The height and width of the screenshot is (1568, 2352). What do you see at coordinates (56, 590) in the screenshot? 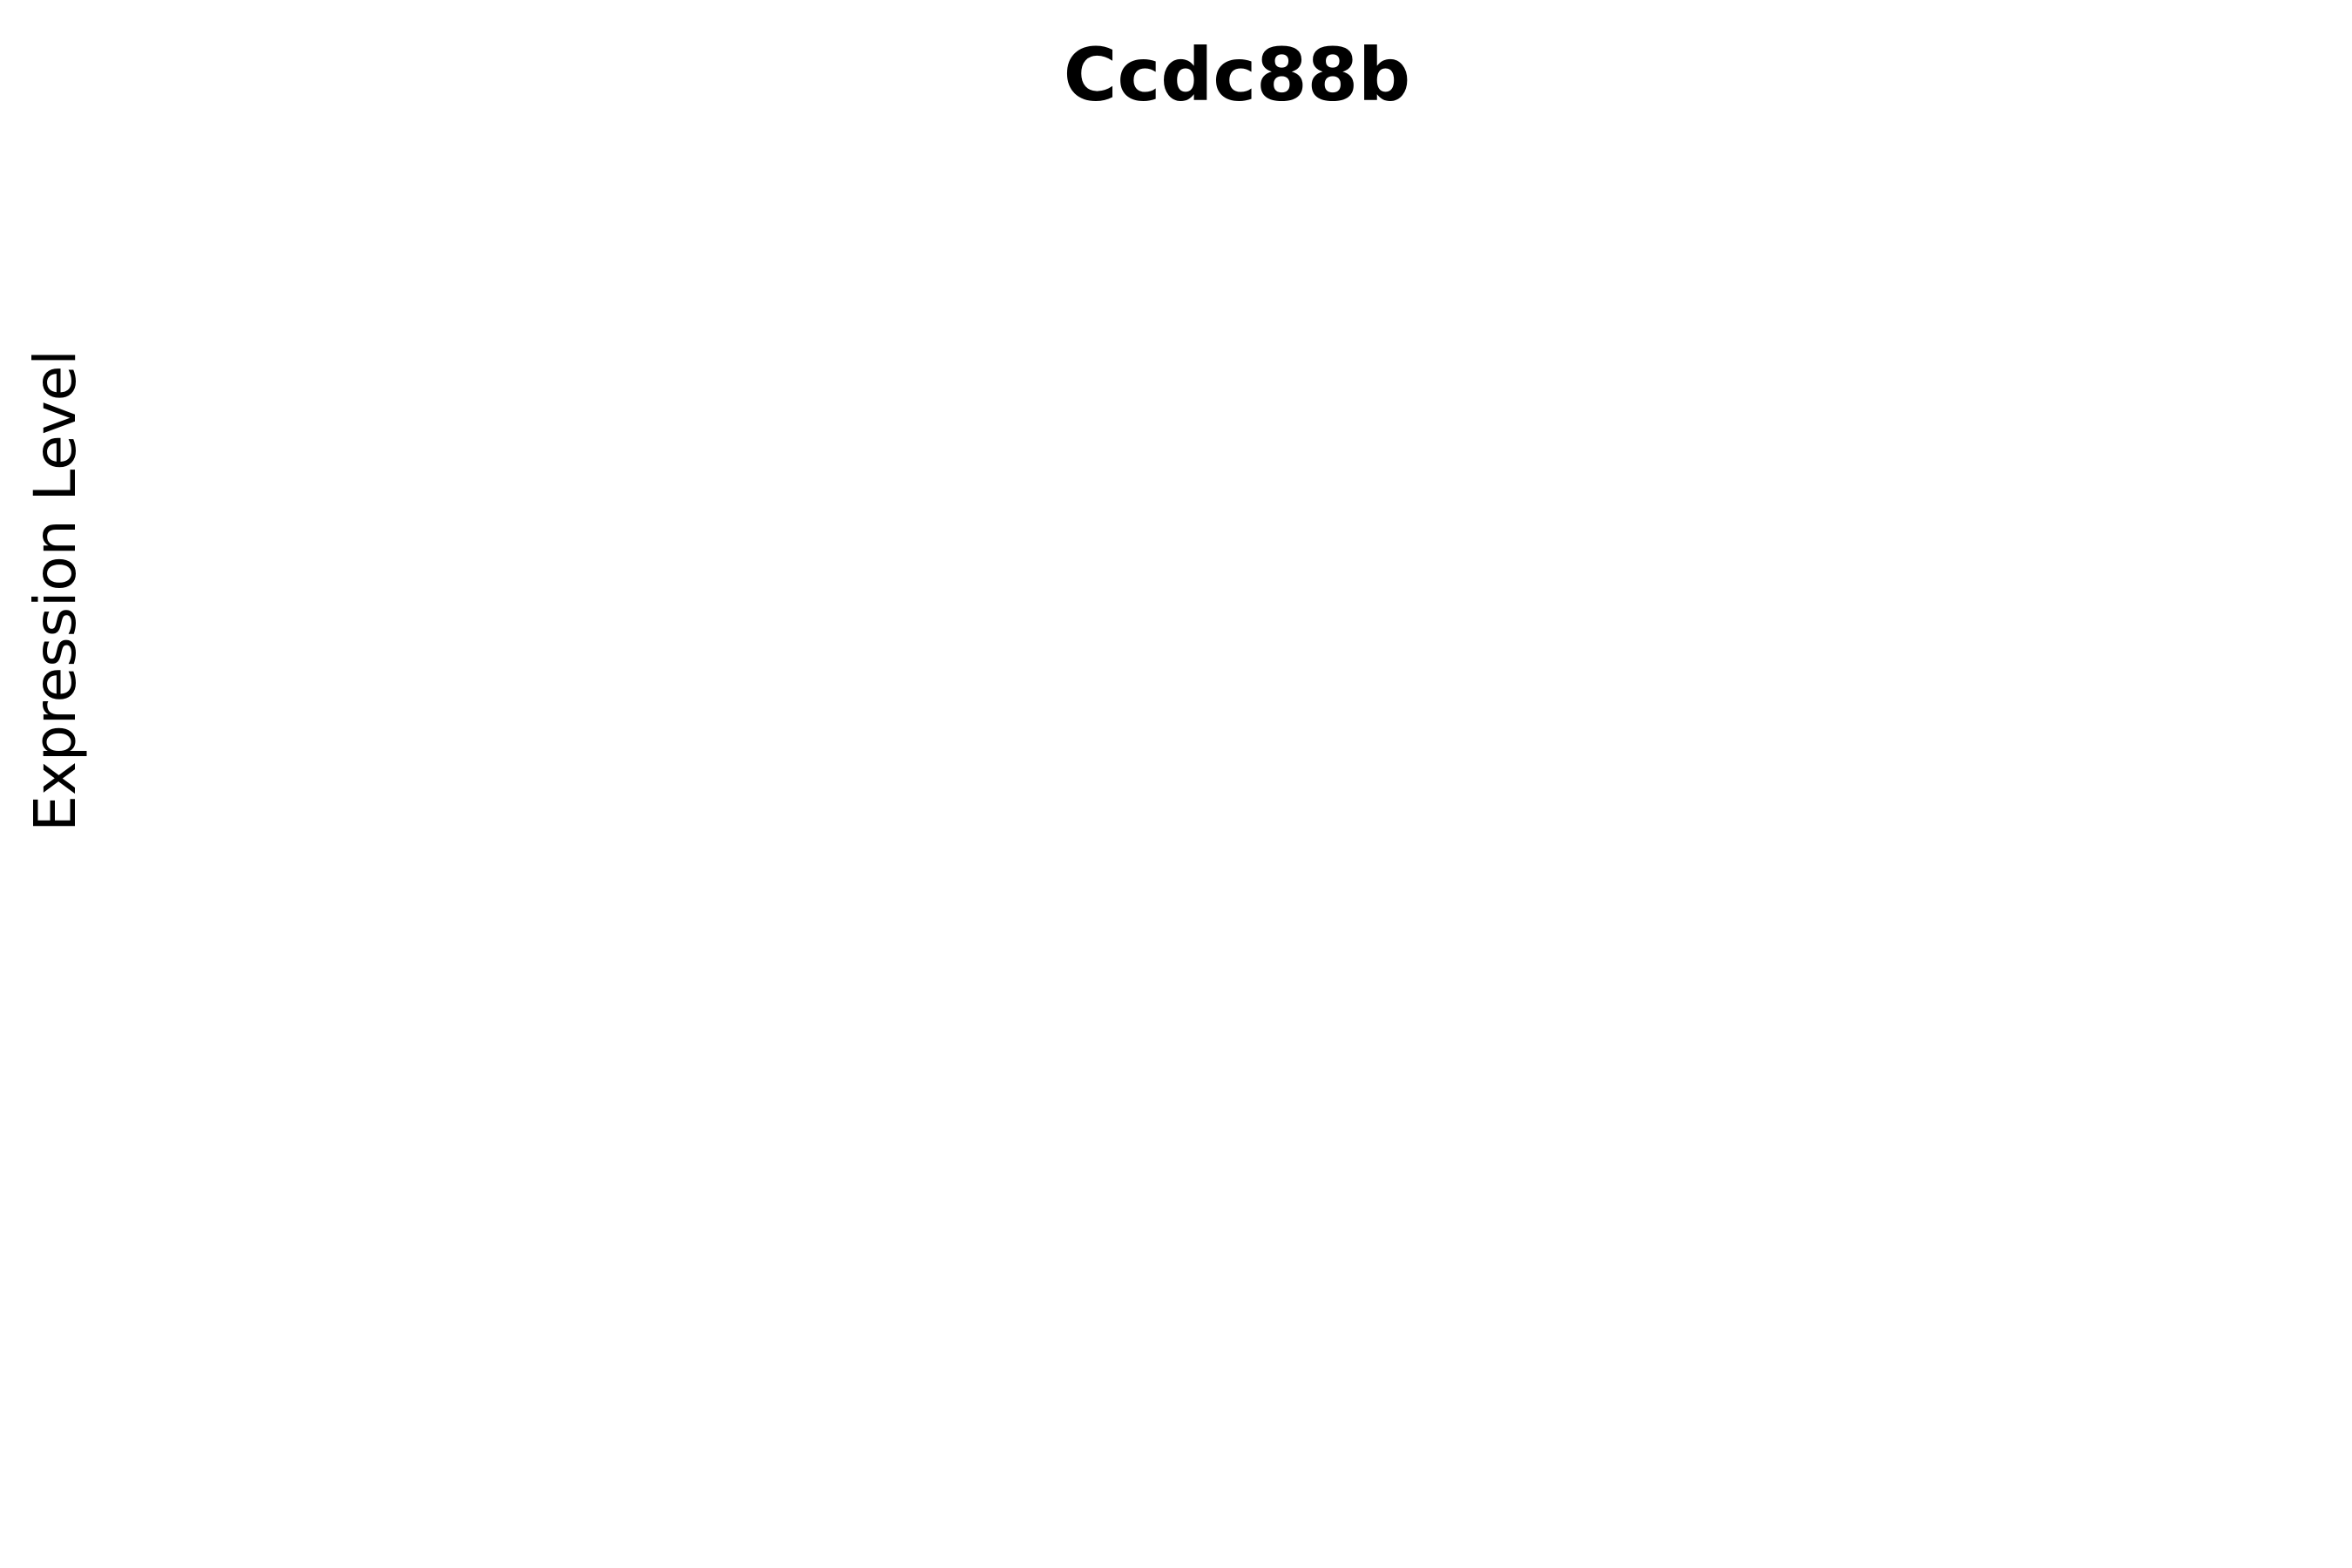
I see `y-axis-label: Expression Level` at bounding box center [56, 590].